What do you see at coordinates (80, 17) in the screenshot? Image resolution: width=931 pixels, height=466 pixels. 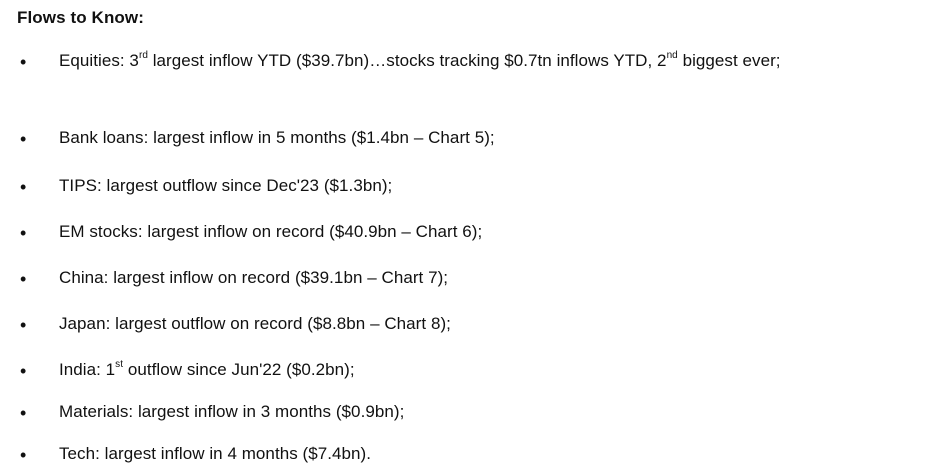 I see `section-heading: Flows to Know:` at bounding box center [80, 17].